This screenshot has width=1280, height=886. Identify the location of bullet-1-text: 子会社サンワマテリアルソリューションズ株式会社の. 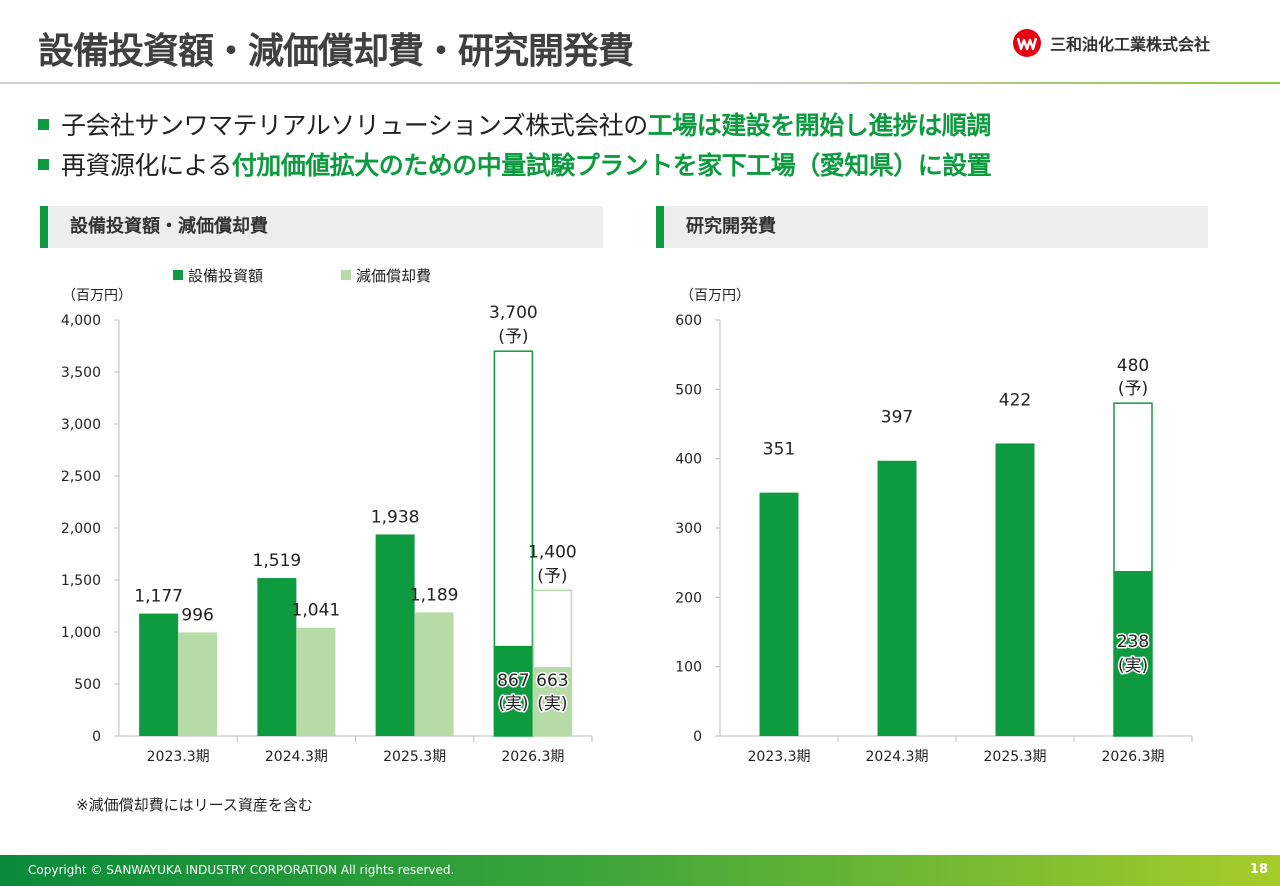
(354, 125).